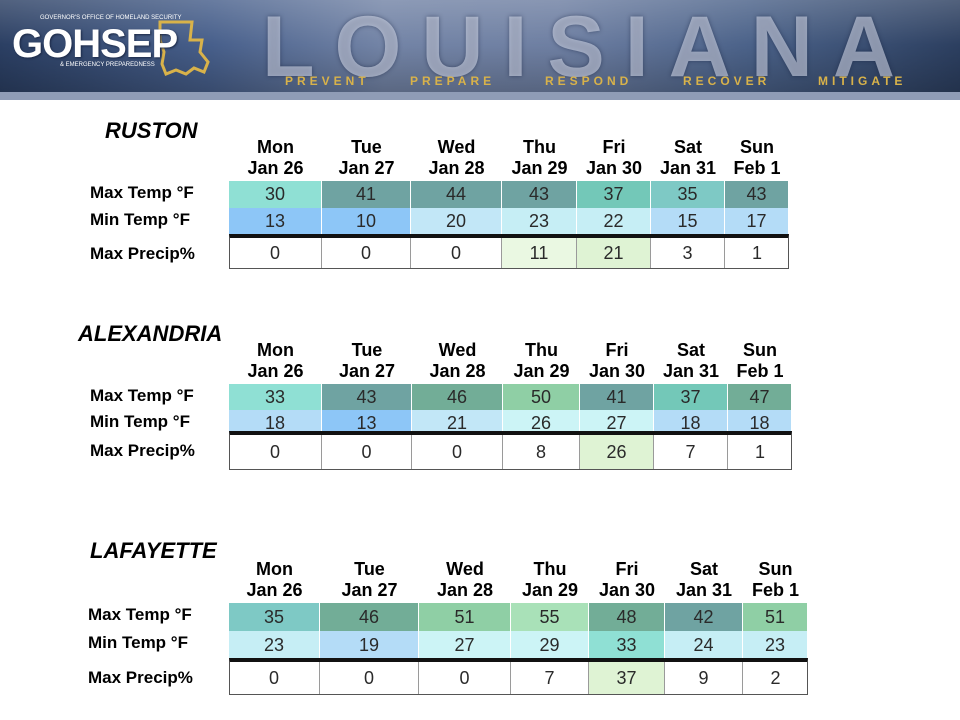 The height and width of the screenshot is (720, 960). Describe the element at coordinates (704, 645) in the screenshot. I see `min-temp-cell: 24` at that location.